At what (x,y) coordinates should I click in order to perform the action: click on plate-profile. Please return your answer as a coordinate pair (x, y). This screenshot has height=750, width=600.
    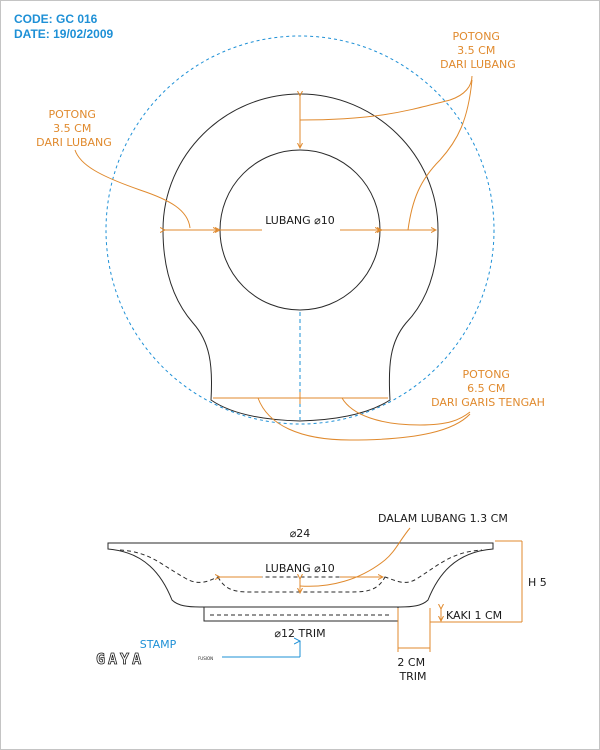
    Looking at the image, I should click on (300, 575).